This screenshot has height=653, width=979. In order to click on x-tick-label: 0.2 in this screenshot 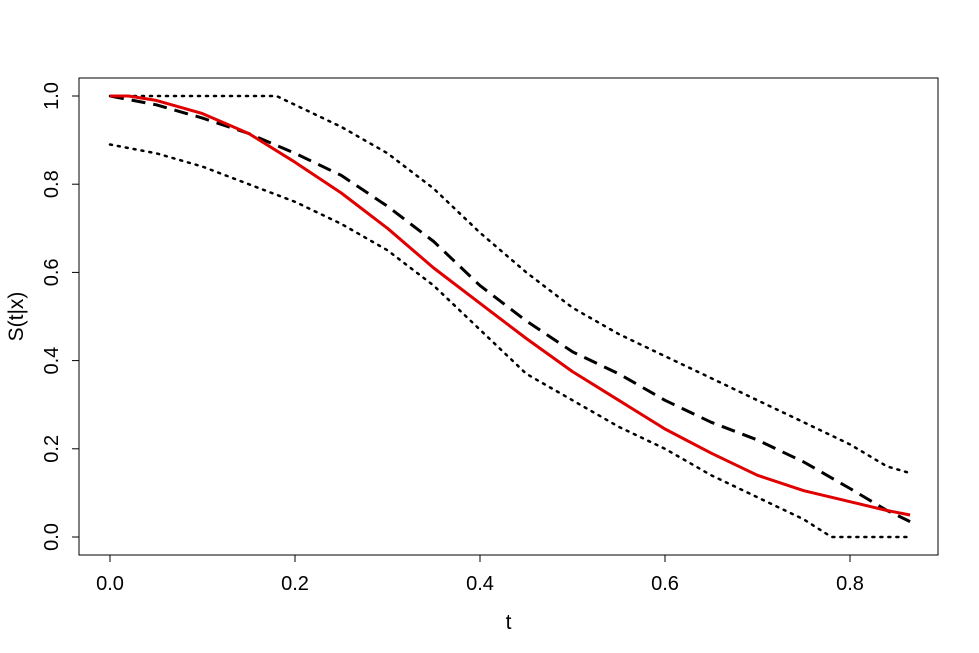, I will do `click(295, 584)`.